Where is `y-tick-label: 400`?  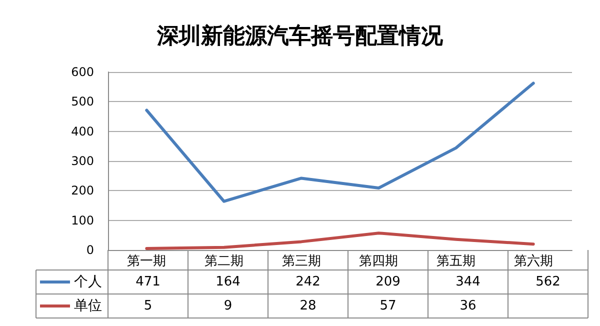 y-tick-label: 400 is located at coordinates (82, 131).